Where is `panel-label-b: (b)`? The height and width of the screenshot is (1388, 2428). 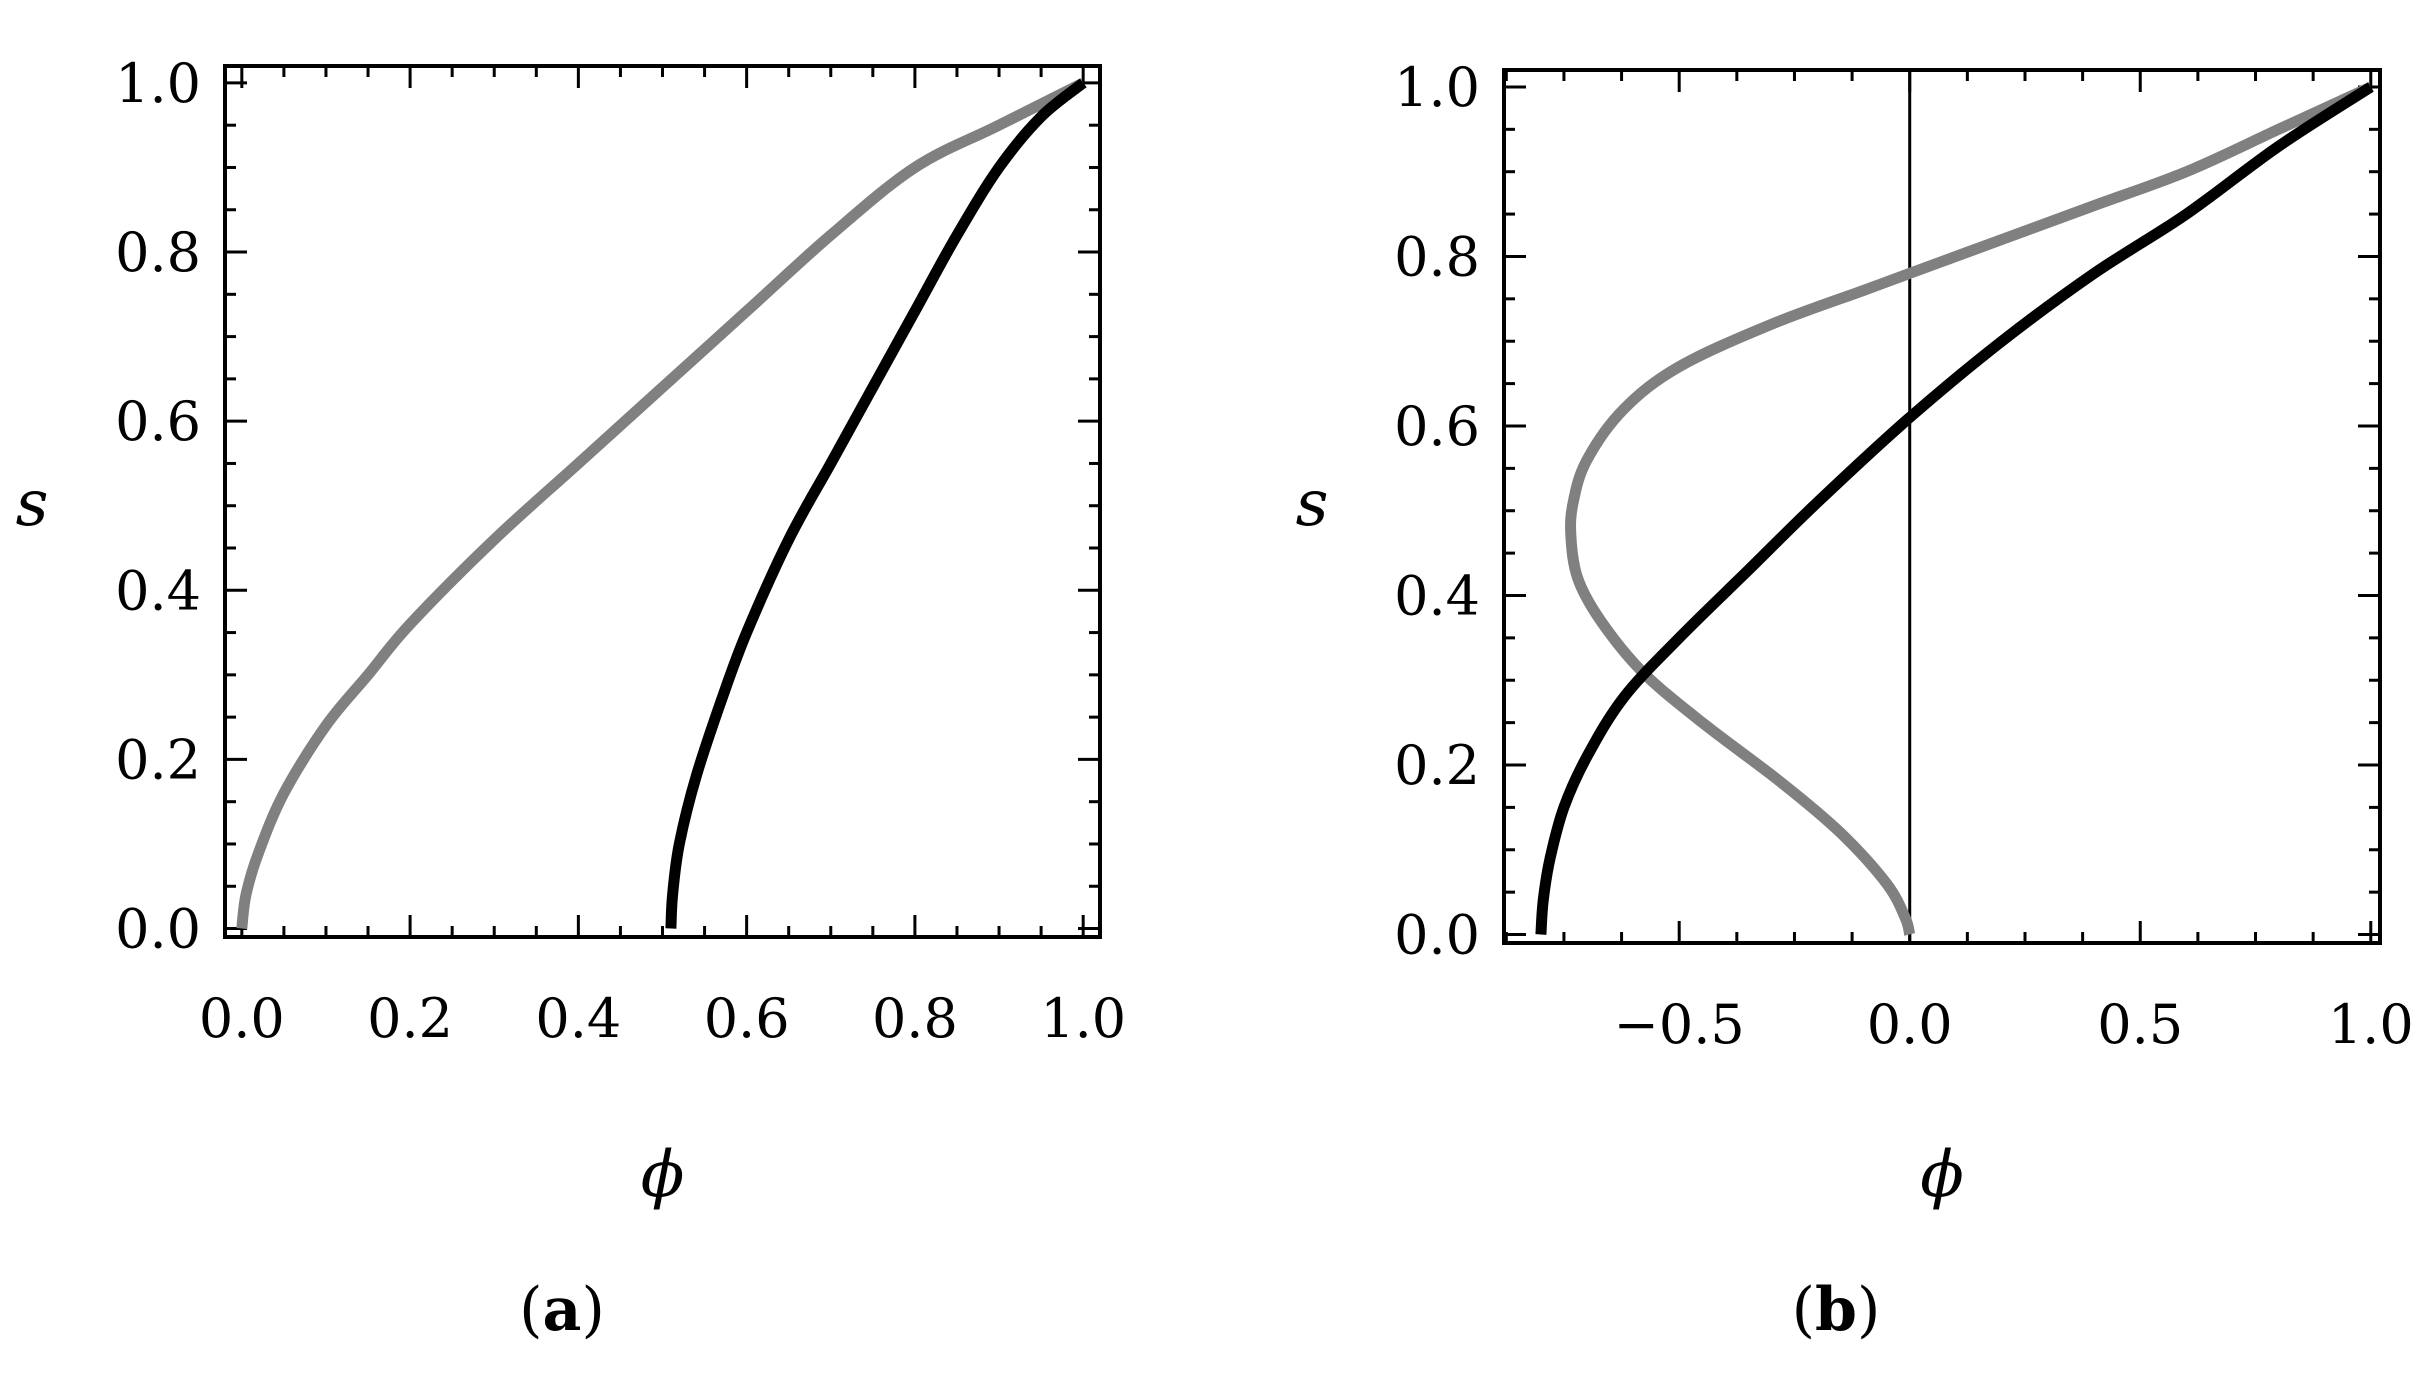 panel-label-b: (b) is located at coordinates (1836, 1310).